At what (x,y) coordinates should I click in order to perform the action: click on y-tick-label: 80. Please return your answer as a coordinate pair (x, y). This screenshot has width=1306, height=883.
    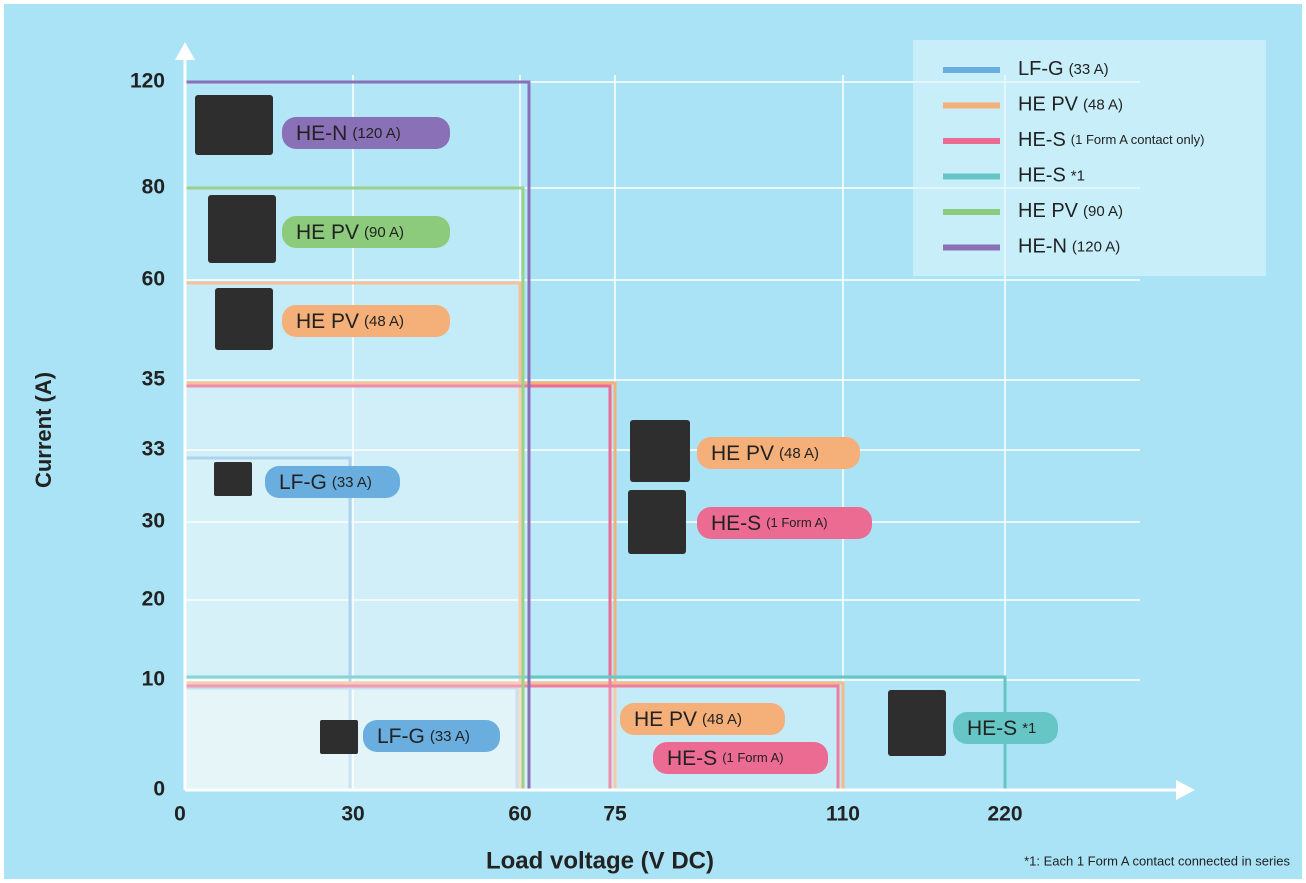
    Looking at the image, I should click on (153, 187).